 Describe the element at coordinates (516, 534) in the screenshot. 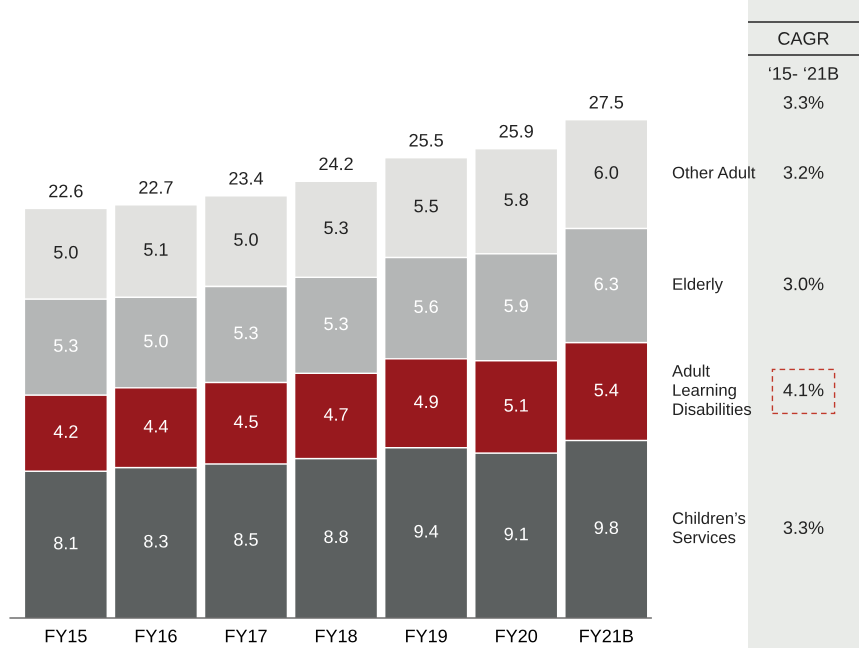

I see `data-label: 9.1` at that location.